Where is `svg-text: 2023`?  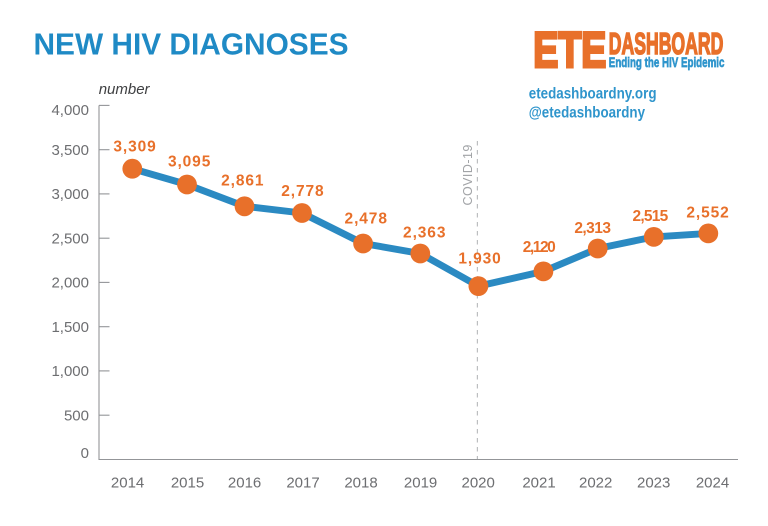 svg-text: 2023 is located at coordinates (653, 482).